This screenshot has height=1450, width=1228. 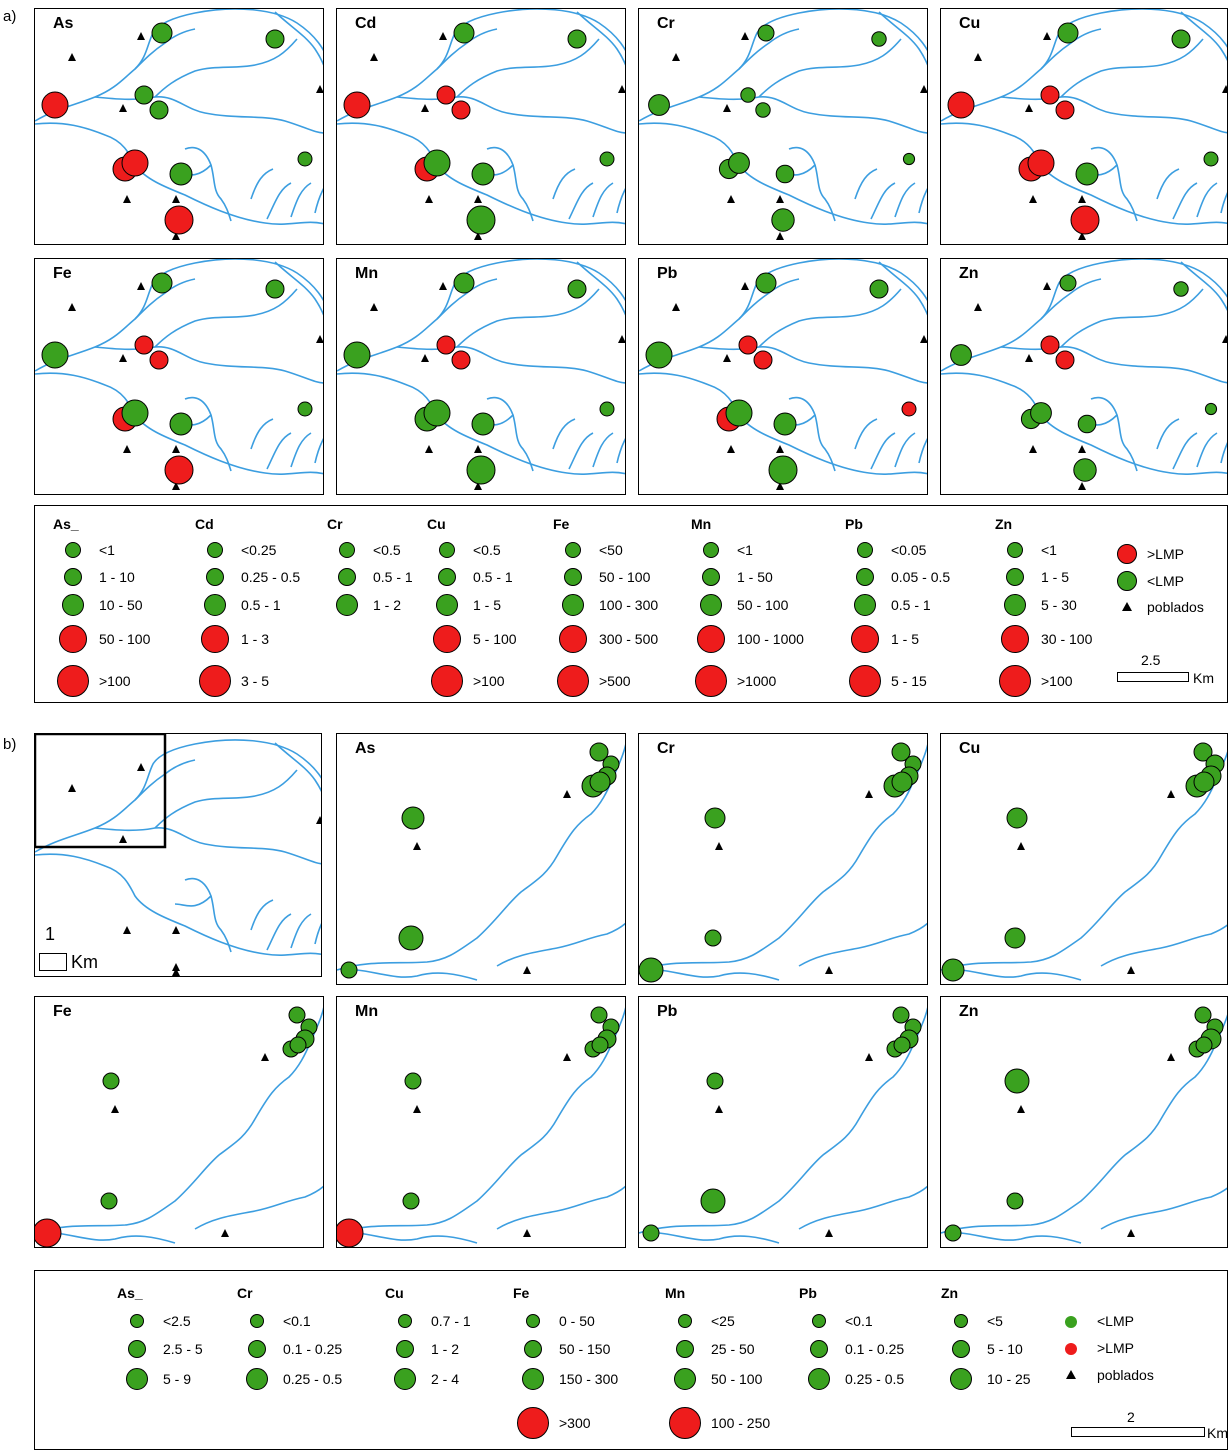 I want to click on map-panel-a-cu: Cu, so click(x=1084, y=126).